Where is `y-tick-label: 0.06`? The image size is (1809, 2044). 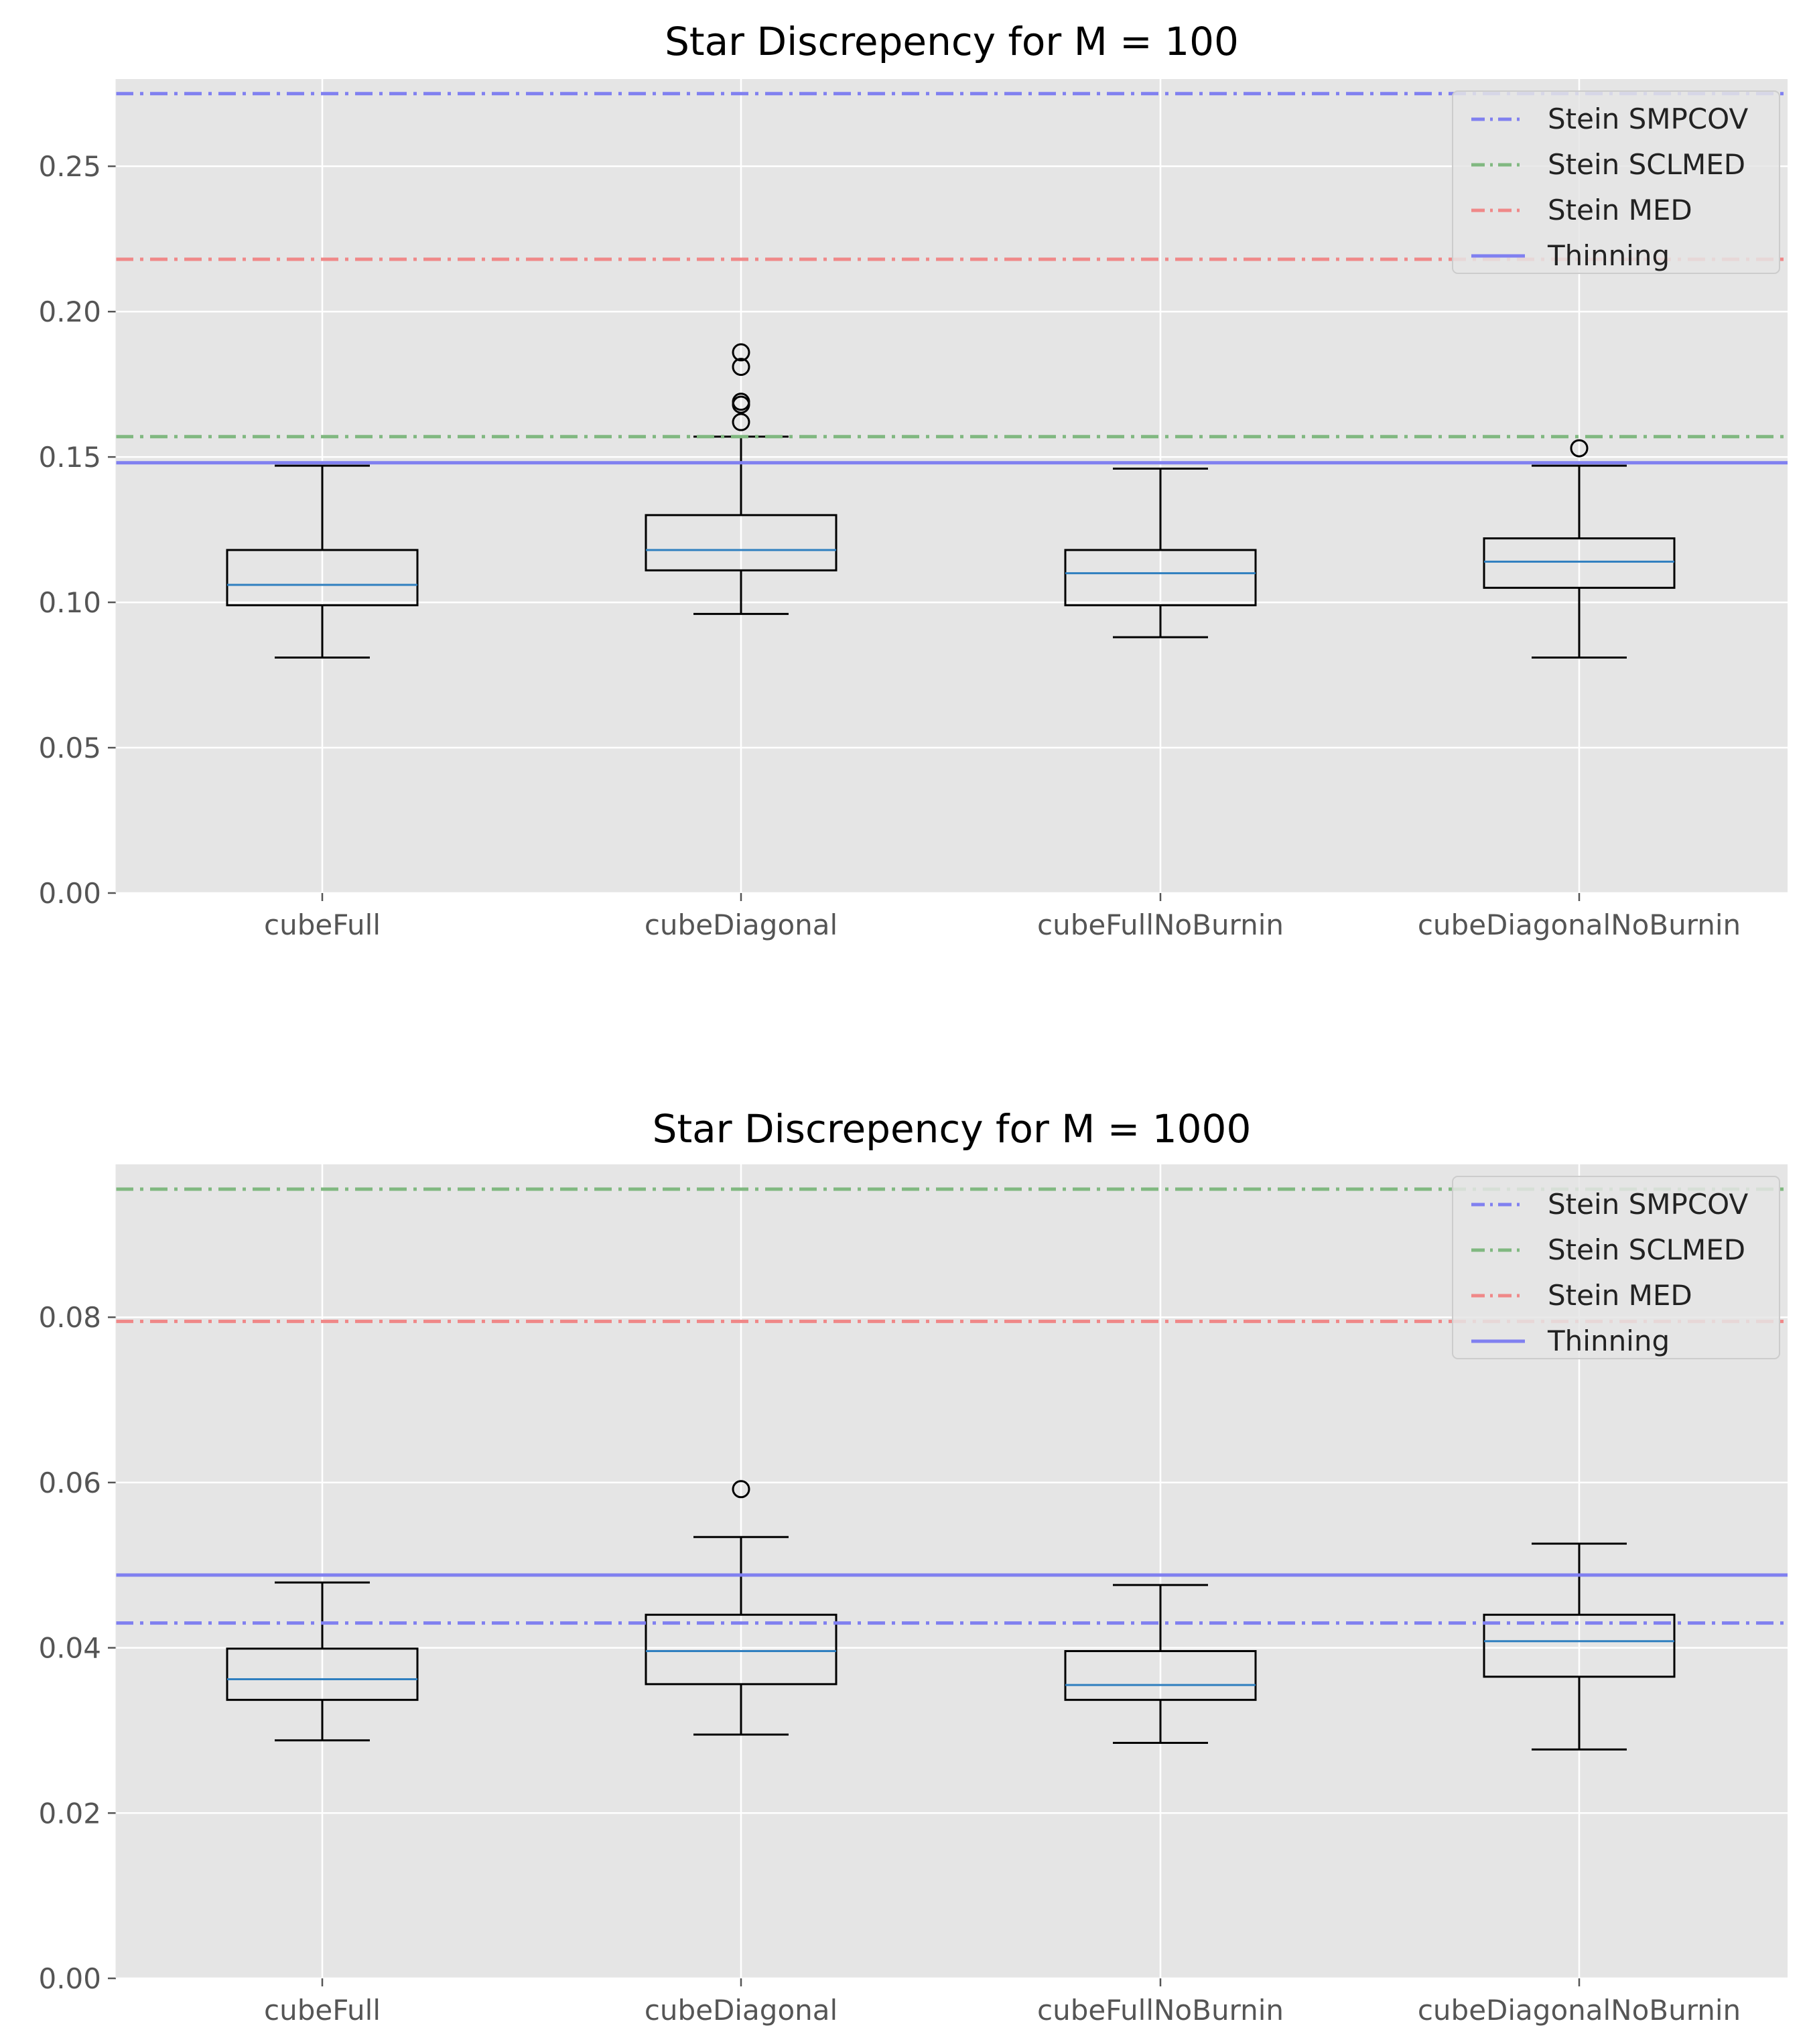 y-tick-label: 0.06 is located at coordinates (69, 1483).